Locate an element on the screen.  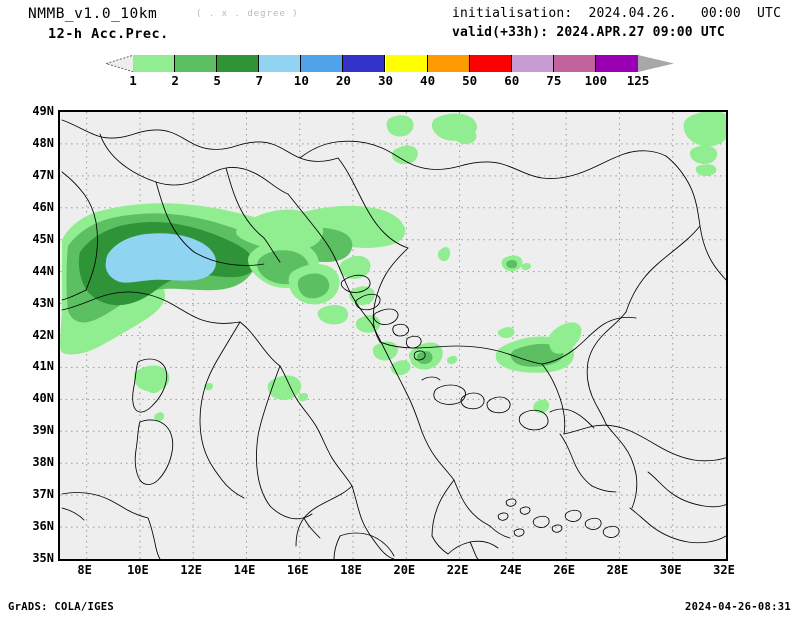
field-title: 12-h Acc.Prec. is located at coordinates (108, 34).